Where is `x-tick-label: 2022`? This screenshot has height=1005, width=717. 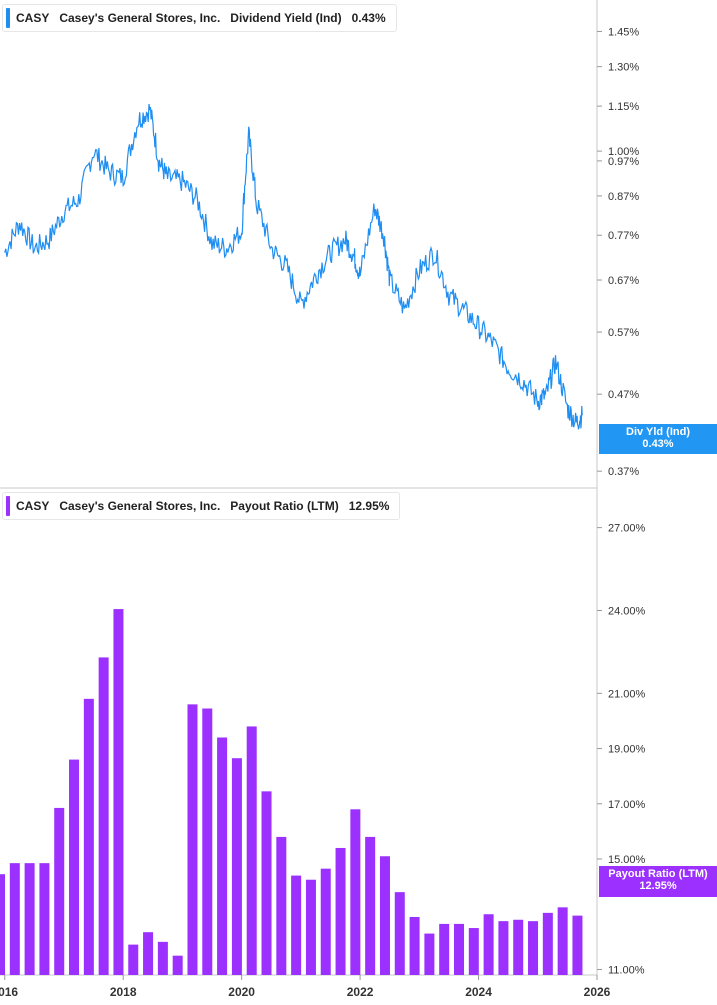
x-tick-label: 2022 is located at coordinates (360, 992).